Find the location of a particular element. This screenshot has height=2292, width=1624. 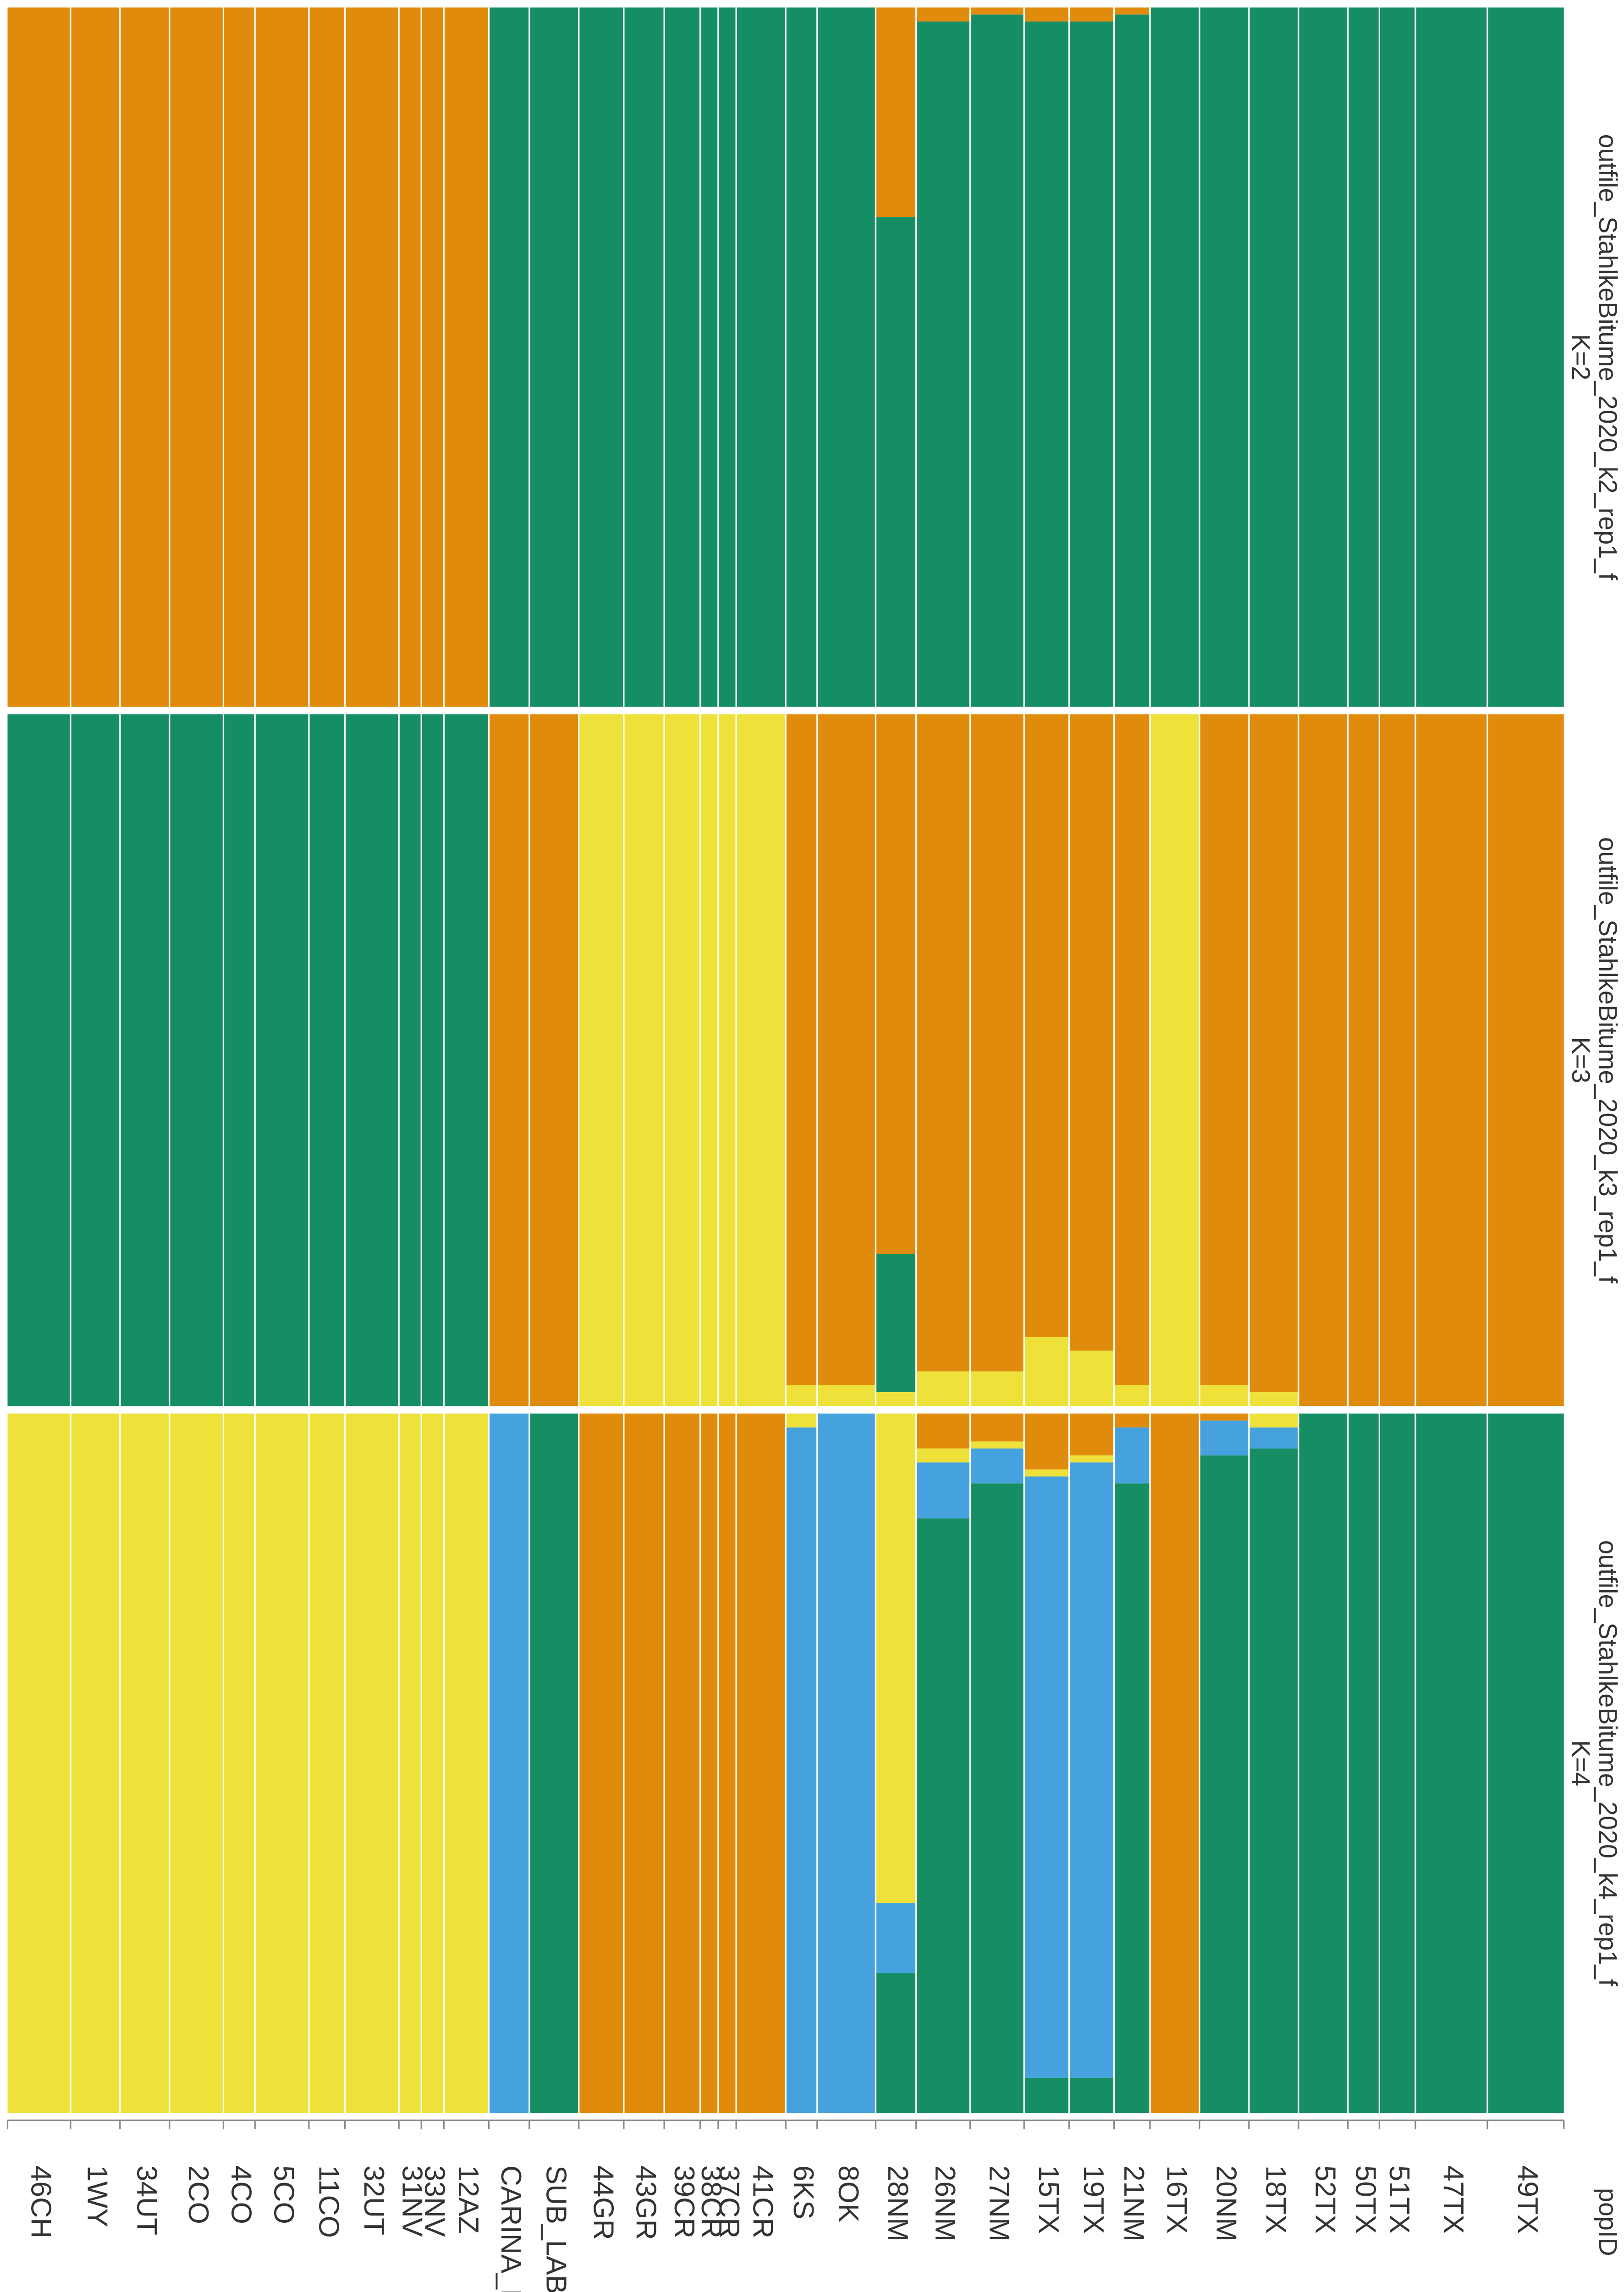

panel-title: outfile_StahlkeBitume_2020_k4_rep1_f is located at coordinates (1608, 1763).